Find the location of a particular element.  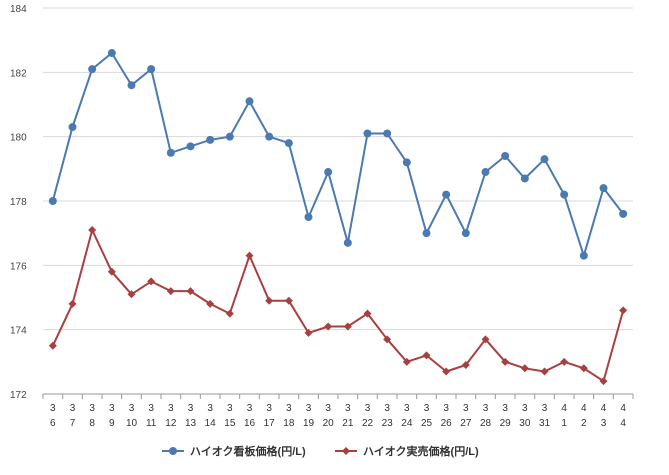

x-tick-label-day: 19 is located at coordinates (309, 423).